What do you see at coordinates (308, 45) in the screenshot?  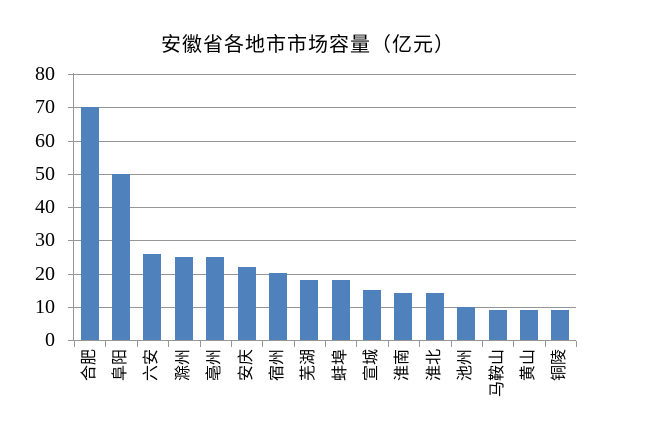 I see `chart-title: 安徽省各地市市场容量（亿元）` at bounding box center [308, 45].